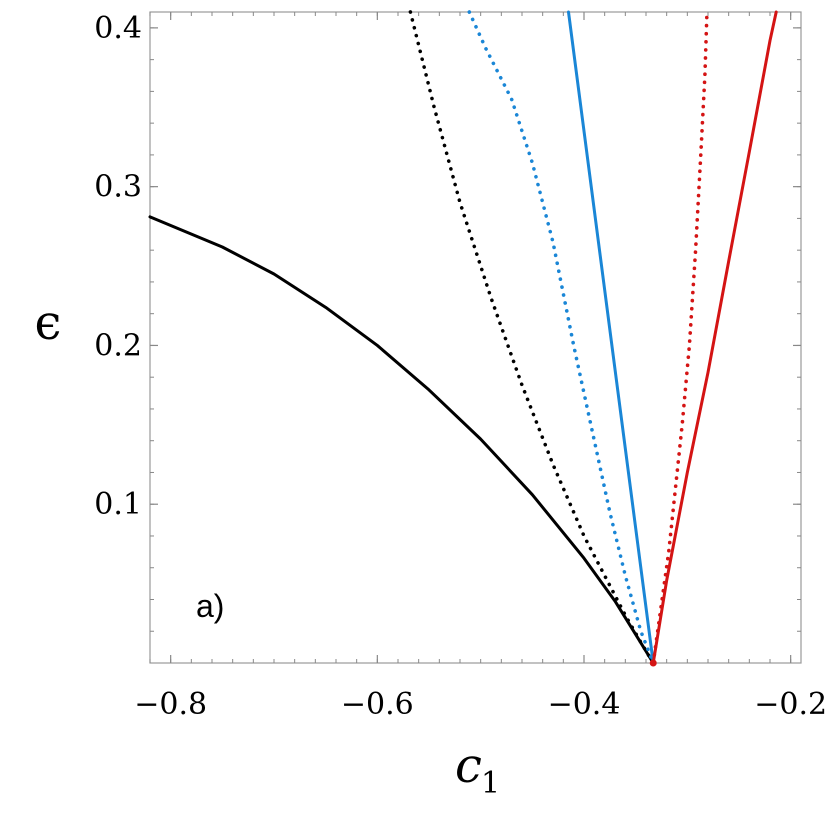 This screenshot has height=830, width=830. I want to click on x-tick-label: −0.2, so click(790, 704).